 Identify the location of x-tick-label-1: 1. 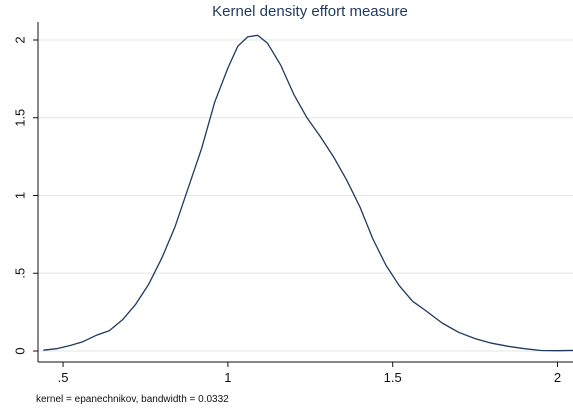
(227, 377).